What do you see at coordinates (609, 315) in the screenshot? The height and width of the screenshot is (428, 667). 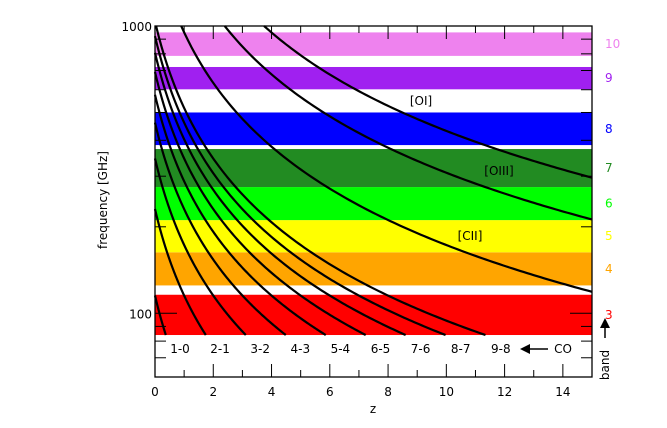 I see `band-3-label: 3` at bounding box center [609, 315].